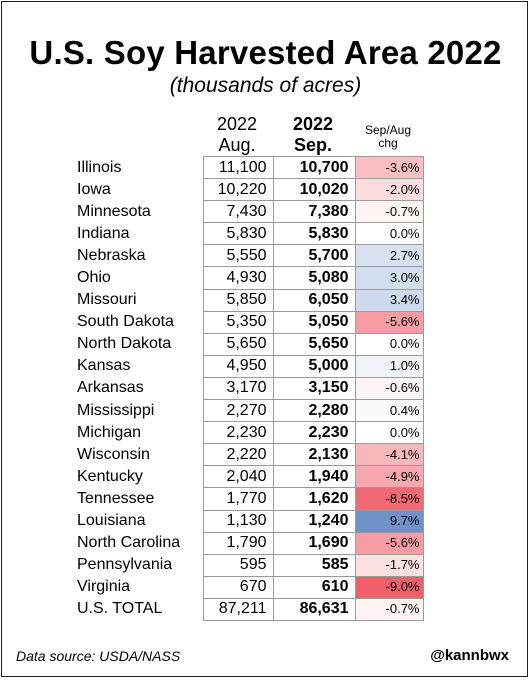 This screenshot has height=680, width=531. I want to click on table-row: Kentucky 2,040 1,940 -4.9%, so click(250, 477).